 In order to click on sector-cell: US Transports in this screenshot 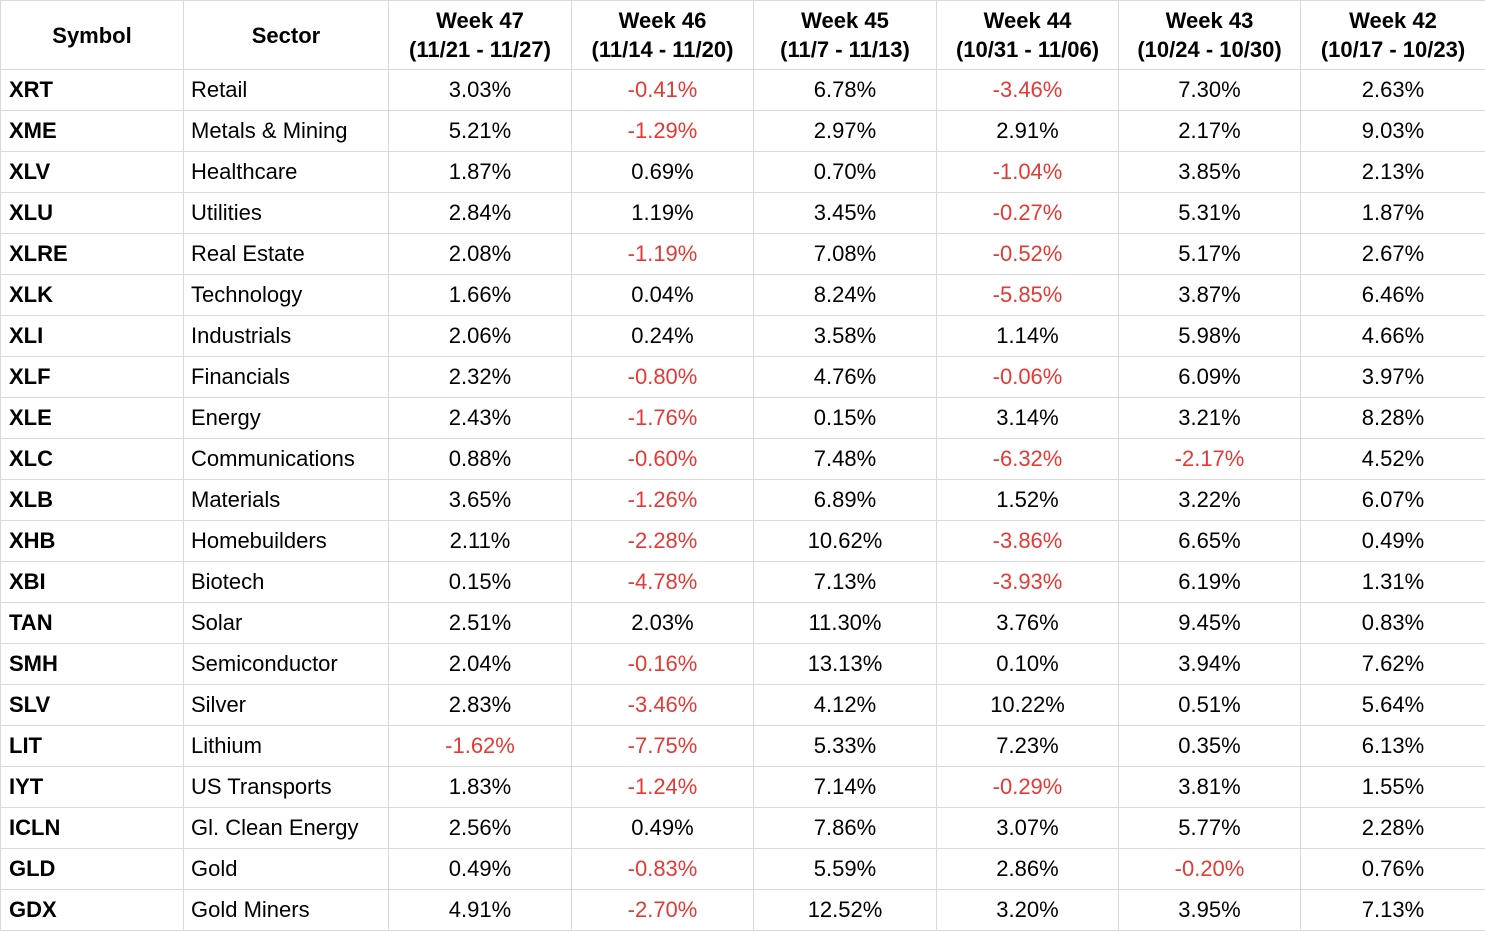, I will do `click(286, 787)`.